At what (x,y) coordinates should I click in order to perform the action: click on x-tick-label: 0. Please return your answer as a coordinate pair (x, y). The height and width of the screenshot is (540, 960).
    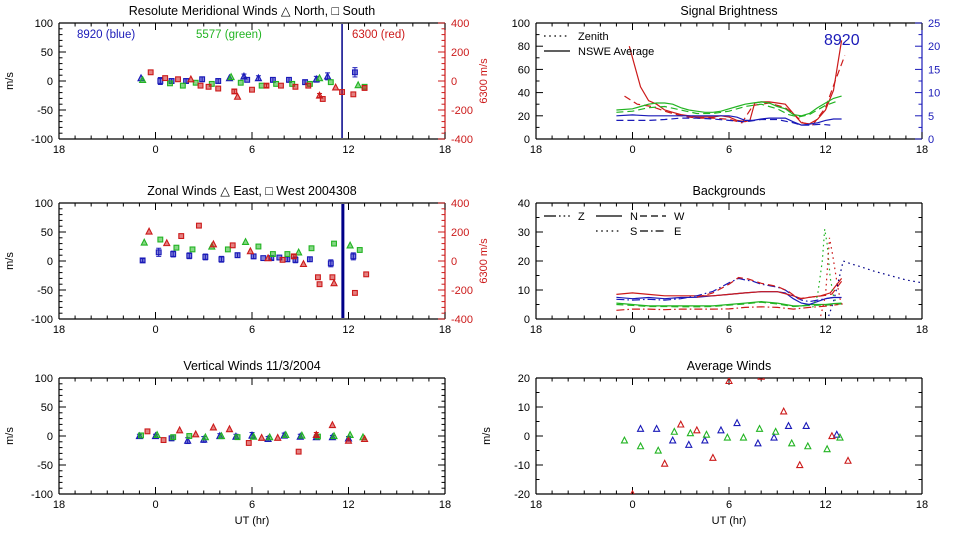
    Looking at the image, I should click on (632, 330).